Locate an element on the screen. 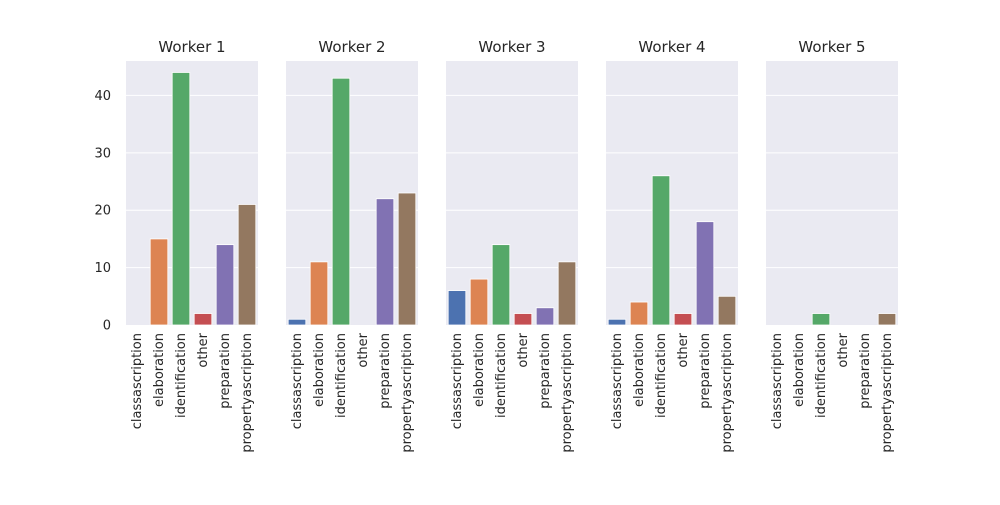 The image size is (1000, 505). y-tick-label-4: 40 is located at coordinates (102, 96).